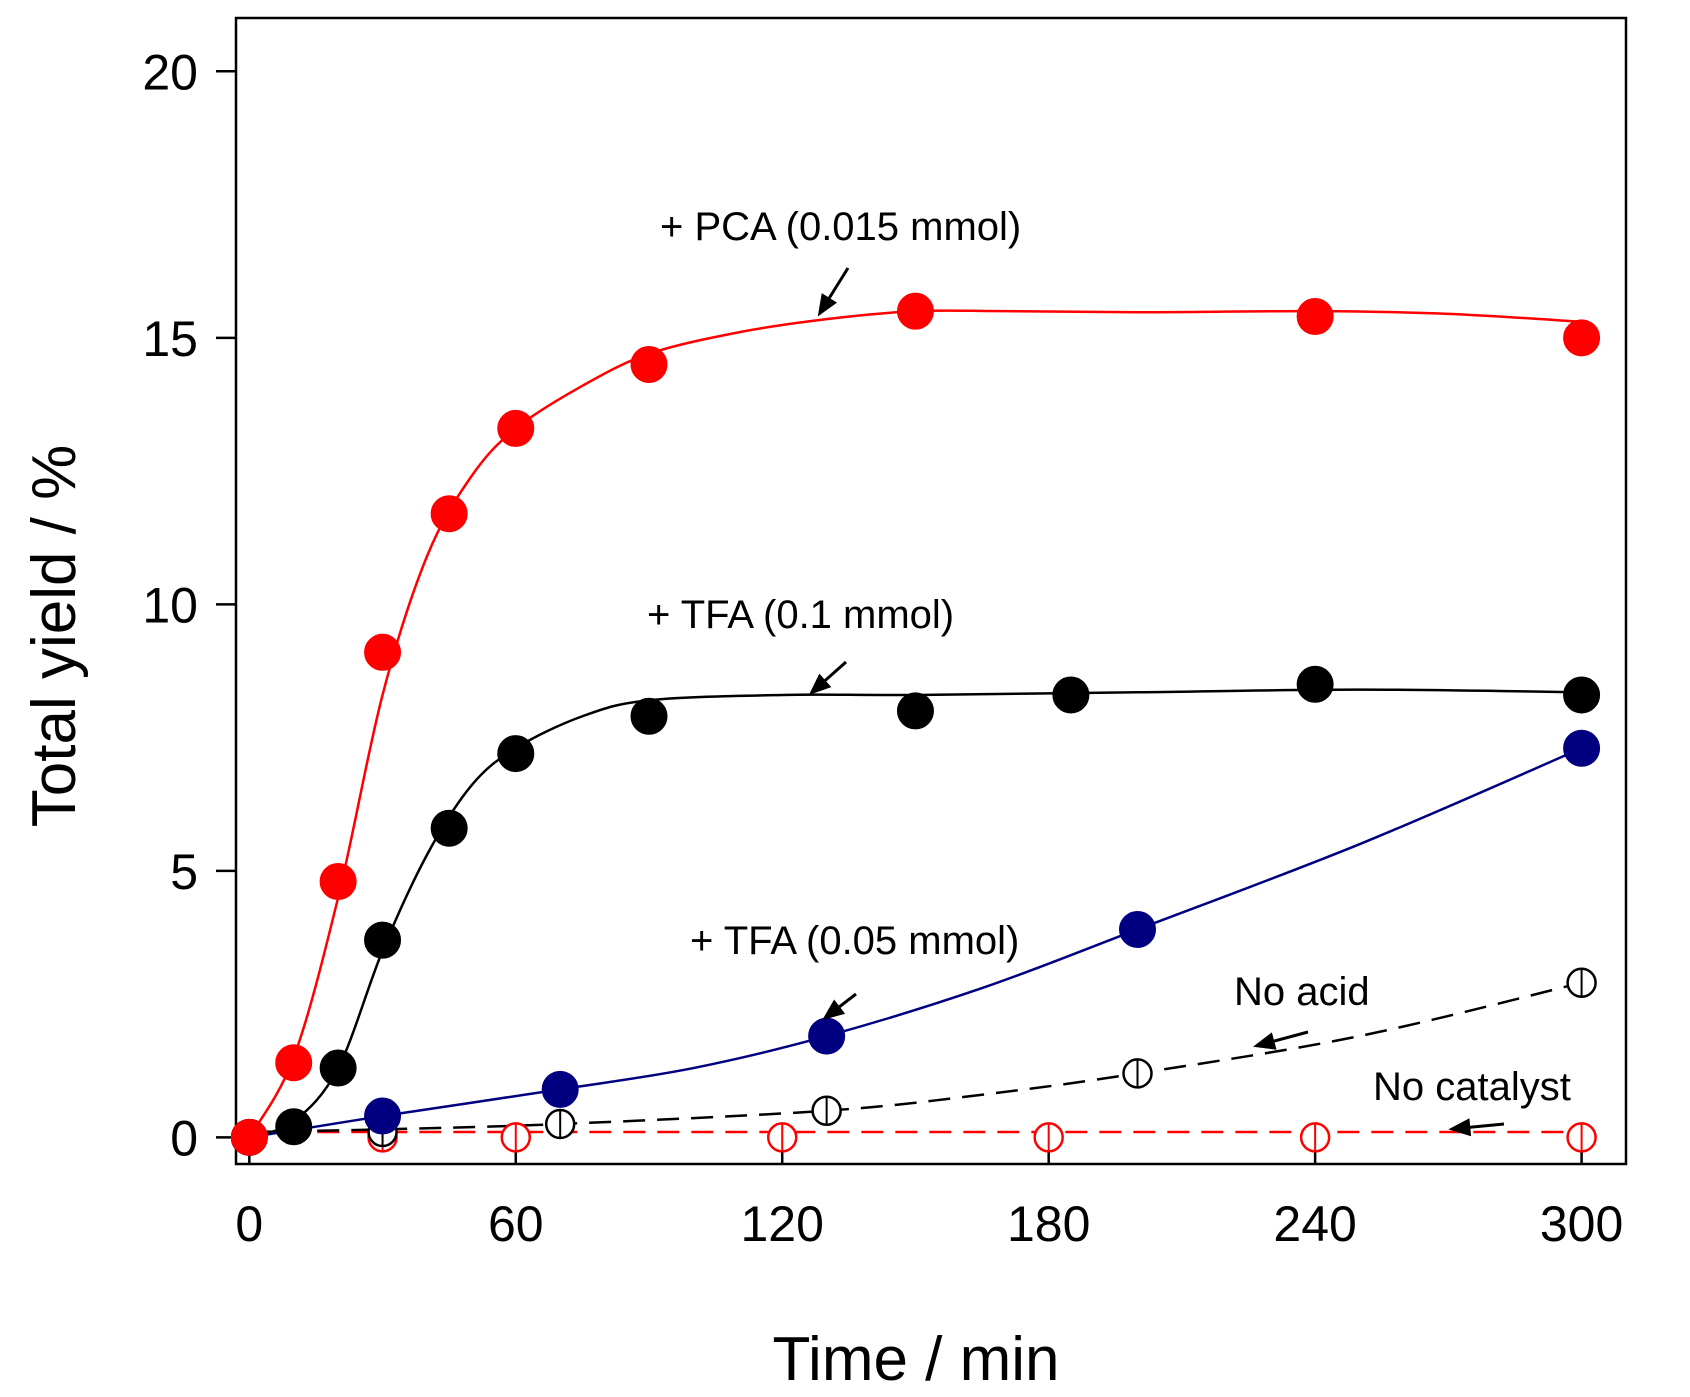 This screenshot has width=1690, height=1397. Describe the element at coordinates (170, 605) in the screenshot. I see `y-tick-label-10: 10` at that location.